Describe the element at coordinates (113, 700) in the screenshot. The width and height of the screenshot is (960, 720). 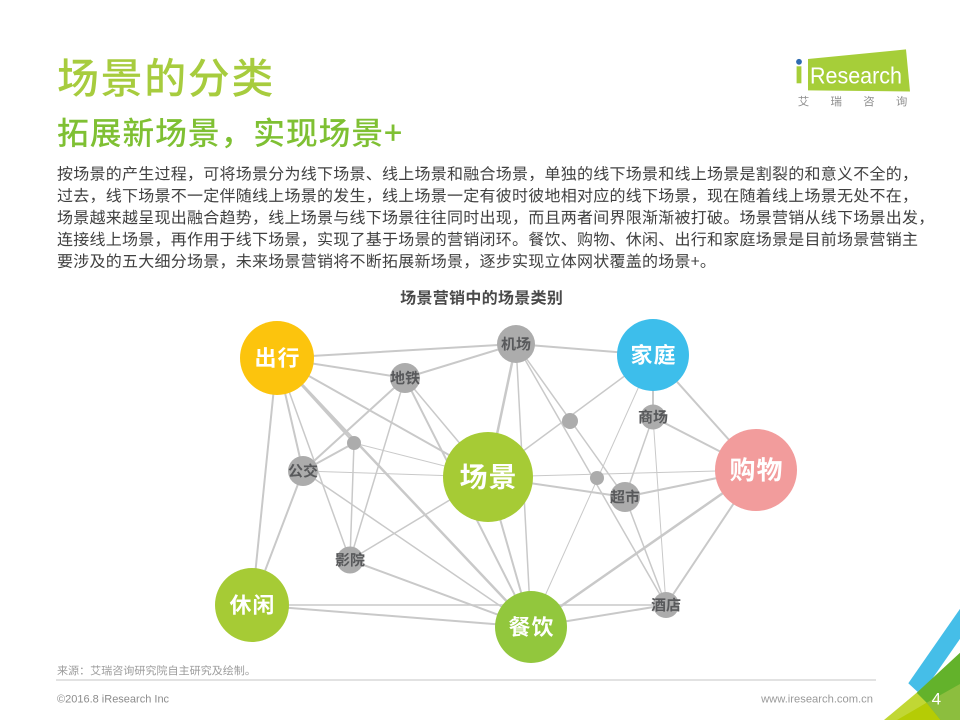
I see `svg-text: ©2016.8 iResearch Inc` at that location.